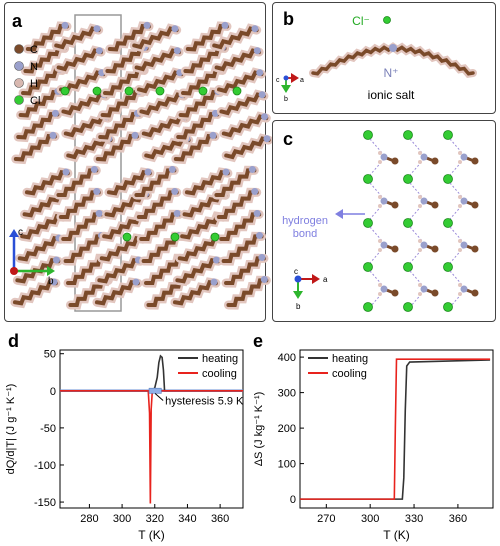 The image size is (500, 546). Describe the element at coordinates (98, 163) in the screenshot. I see `unit-cell-outline` at that location.